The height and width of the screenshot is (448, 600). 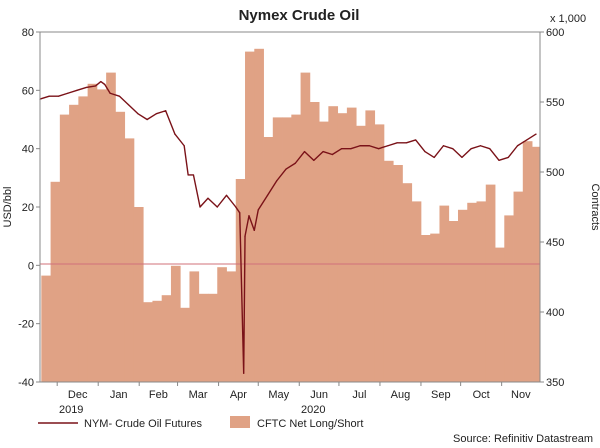 What do you see at coordinates (521, 395) in the screenshot?
I see `x-tick-label: Nov` at bounding box center [521, 395].